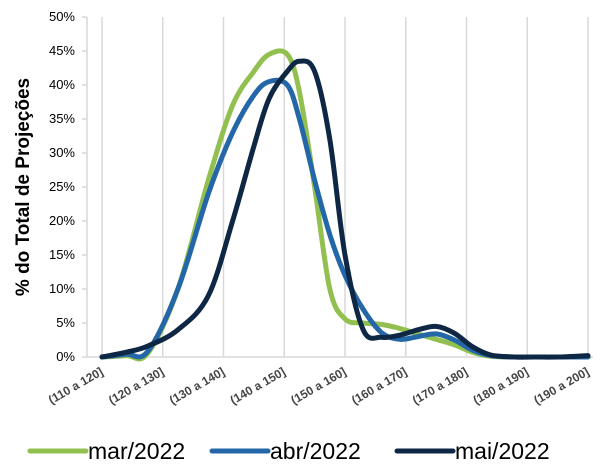  Describe the element at coordinates (501, 385) in the screenshot. I see `x-tick-label: (180 a 190]` at that location.